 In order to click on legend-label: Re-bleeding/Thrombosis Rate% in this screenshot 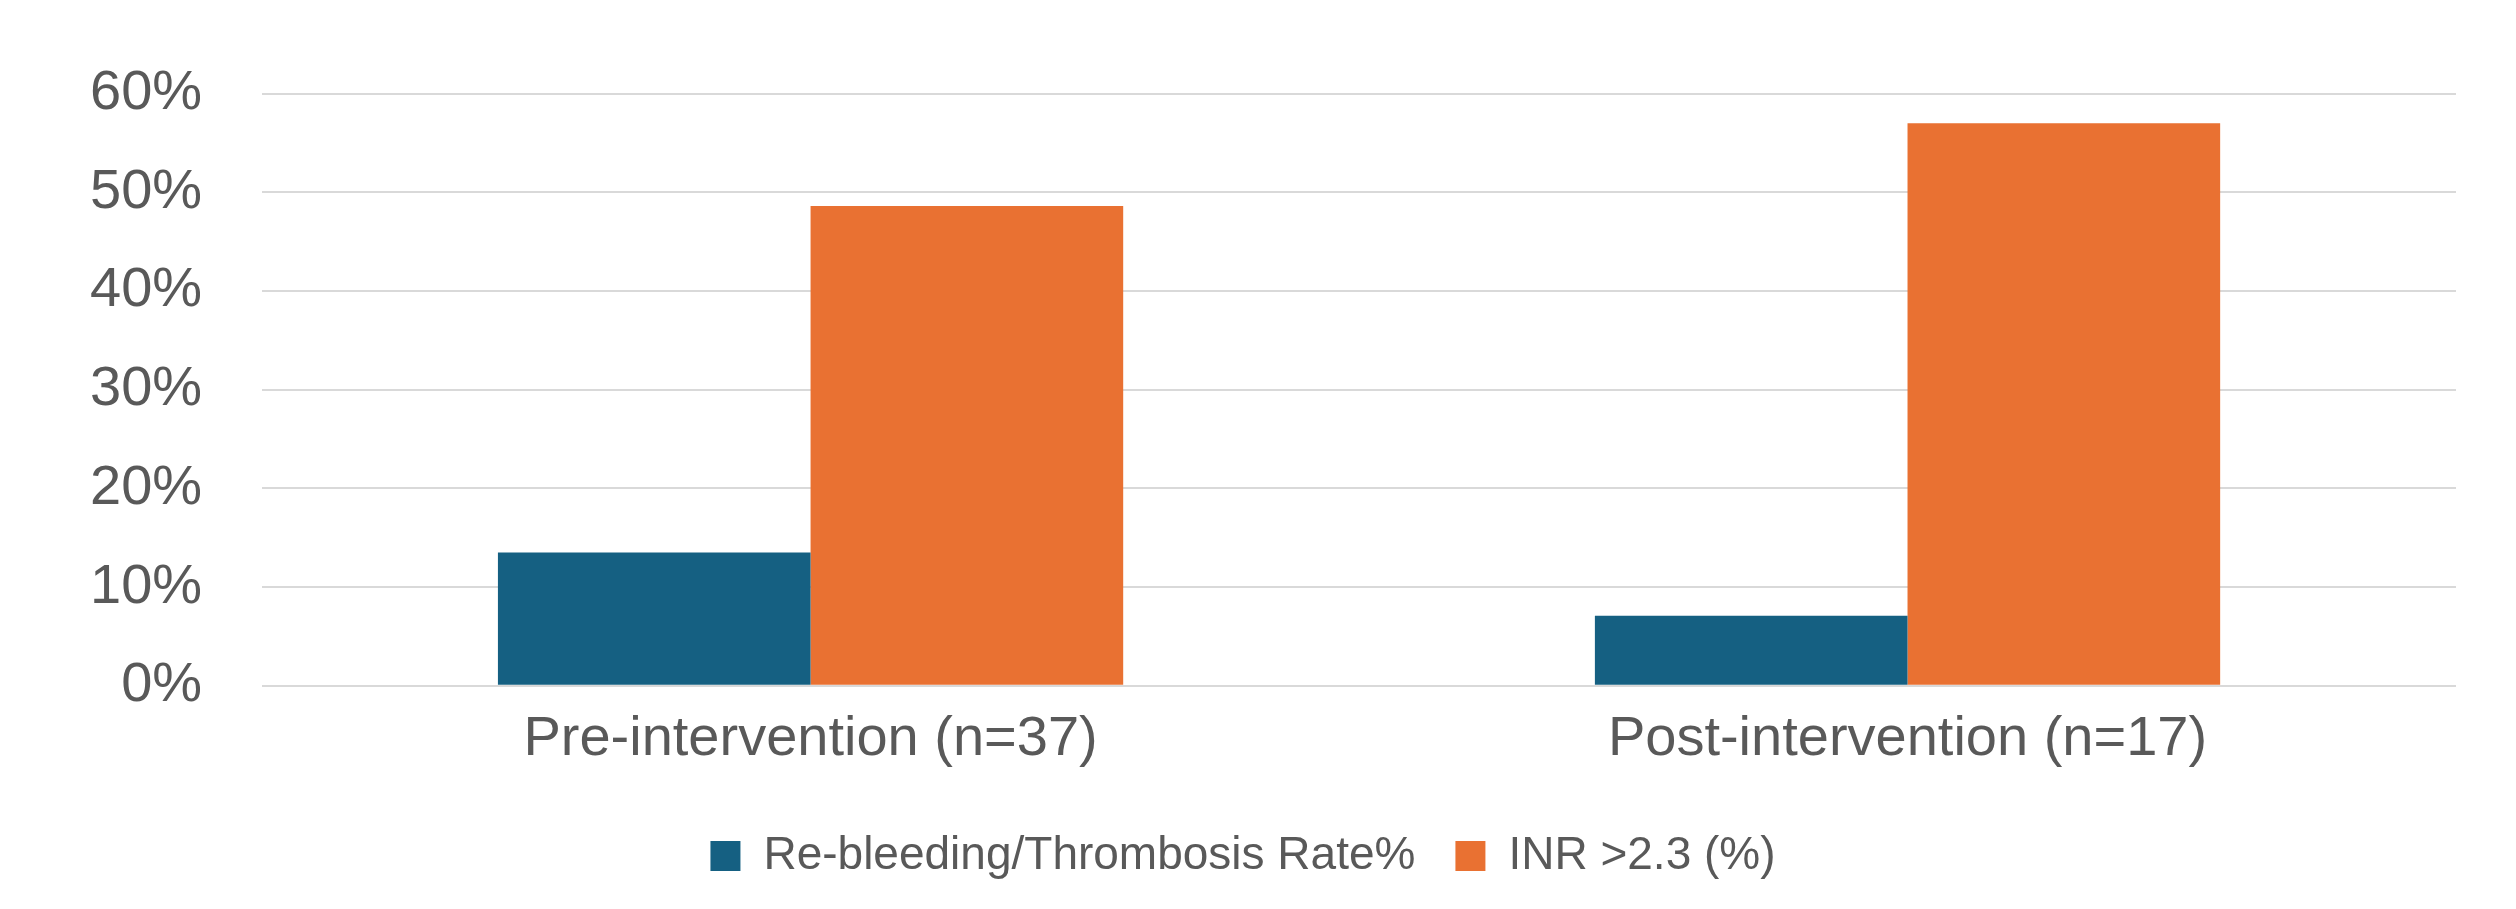, I will do `click(1089, 852)`.